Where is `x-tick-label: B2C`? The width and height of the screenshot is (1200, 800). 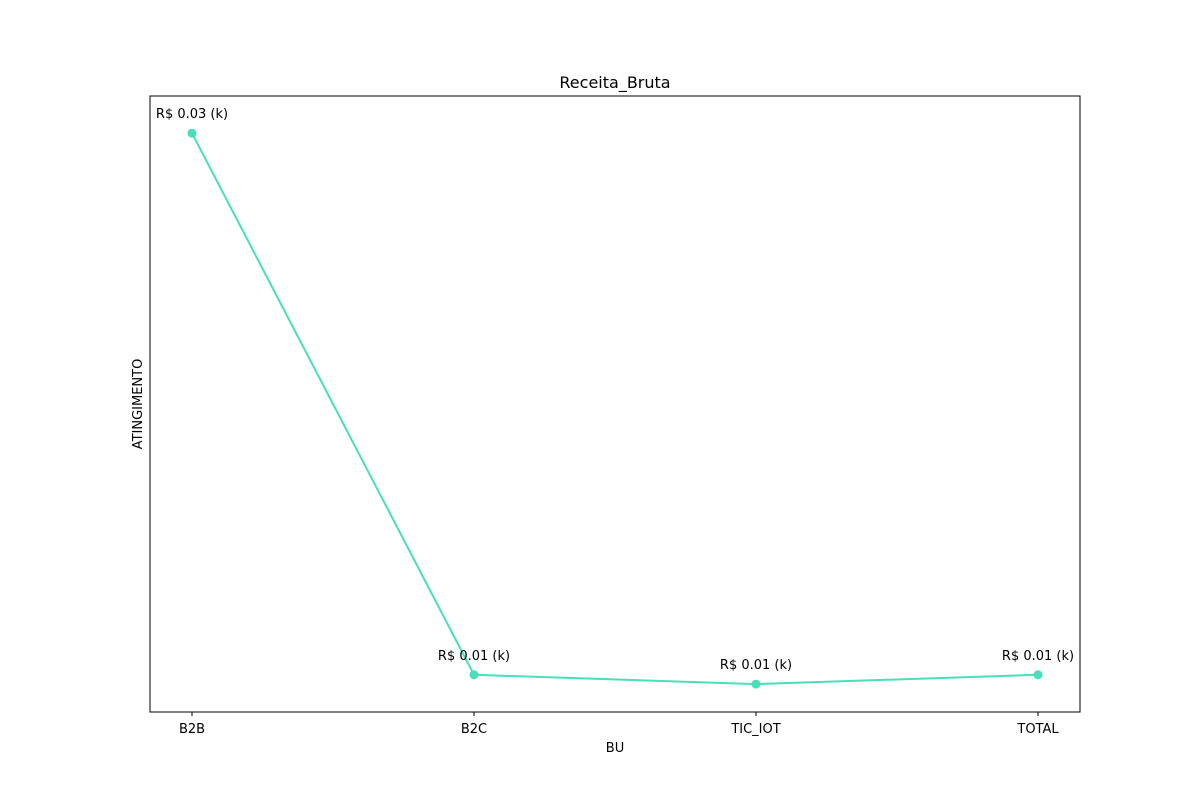
x-tick-label: B2C is located at coordinates (474, 729).